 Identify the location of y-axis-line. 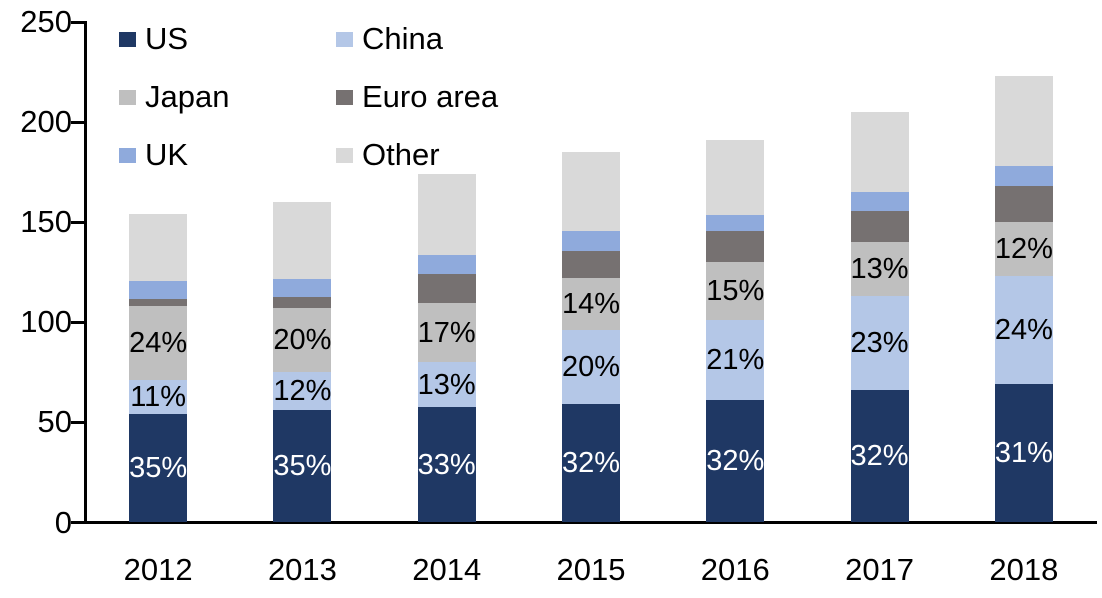
(85, 272).